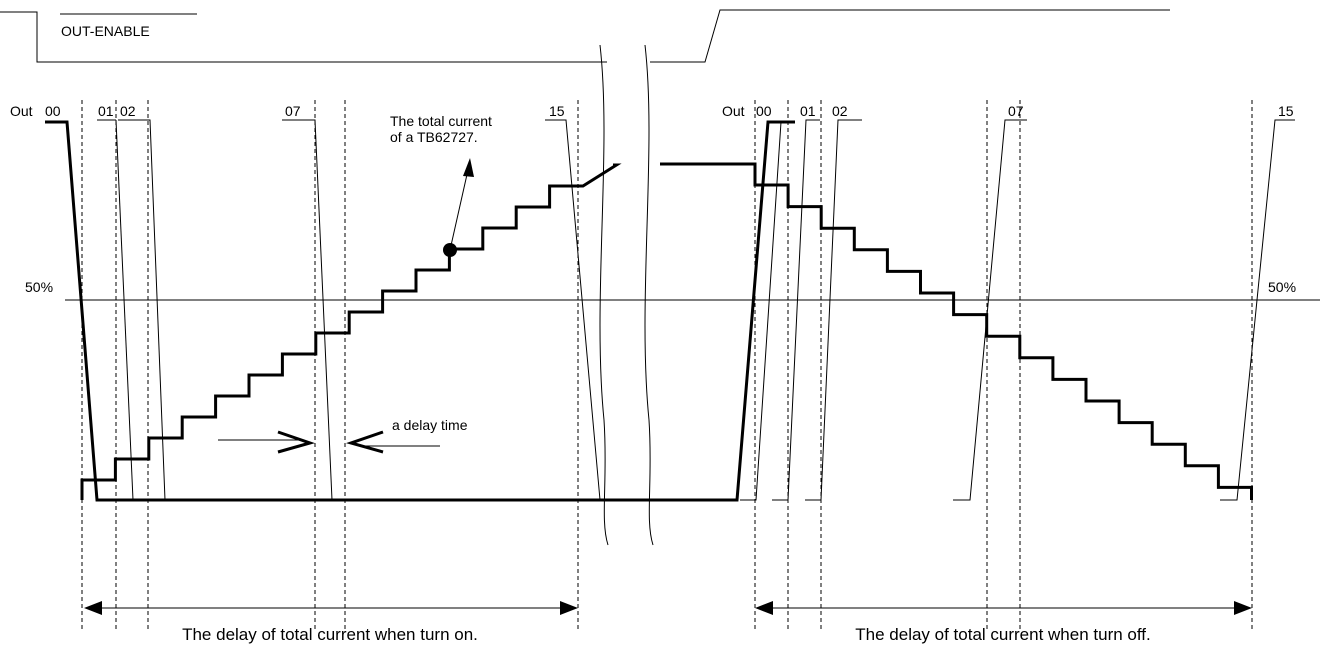  What do you see at coordinates (910, 36) in the screenshot?
I see `enable-signal-high` at bounding box center [910, 36].